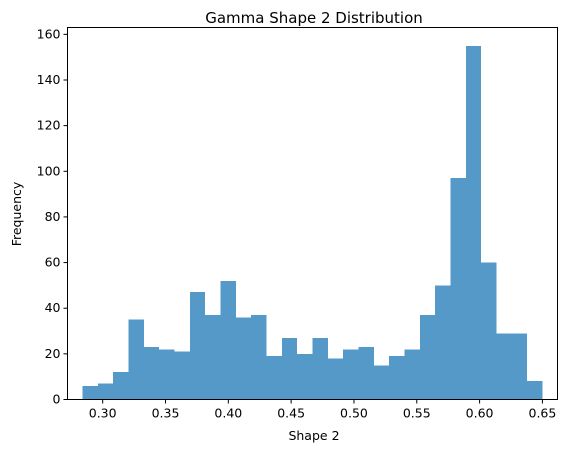 Image resolution: width=571 pixels, height=453 pixels. Describe the element at coordinates (291, 413) in the screenshot. I see `x-tick-label: 0.45` at that location.